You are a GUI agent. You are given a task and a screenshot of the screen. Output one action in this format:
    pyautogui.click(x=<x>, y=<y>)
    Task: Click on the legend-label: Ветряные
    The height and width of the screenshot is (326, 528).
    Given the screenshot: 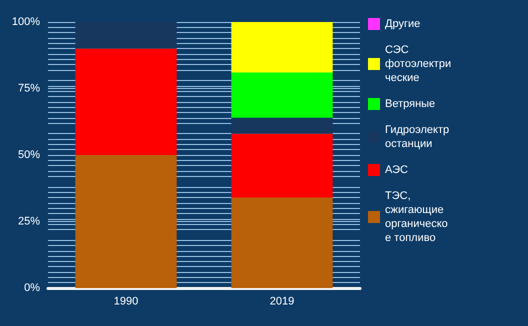 What is the action you would take?
    pyautogui.click(x=410, y=104)
    